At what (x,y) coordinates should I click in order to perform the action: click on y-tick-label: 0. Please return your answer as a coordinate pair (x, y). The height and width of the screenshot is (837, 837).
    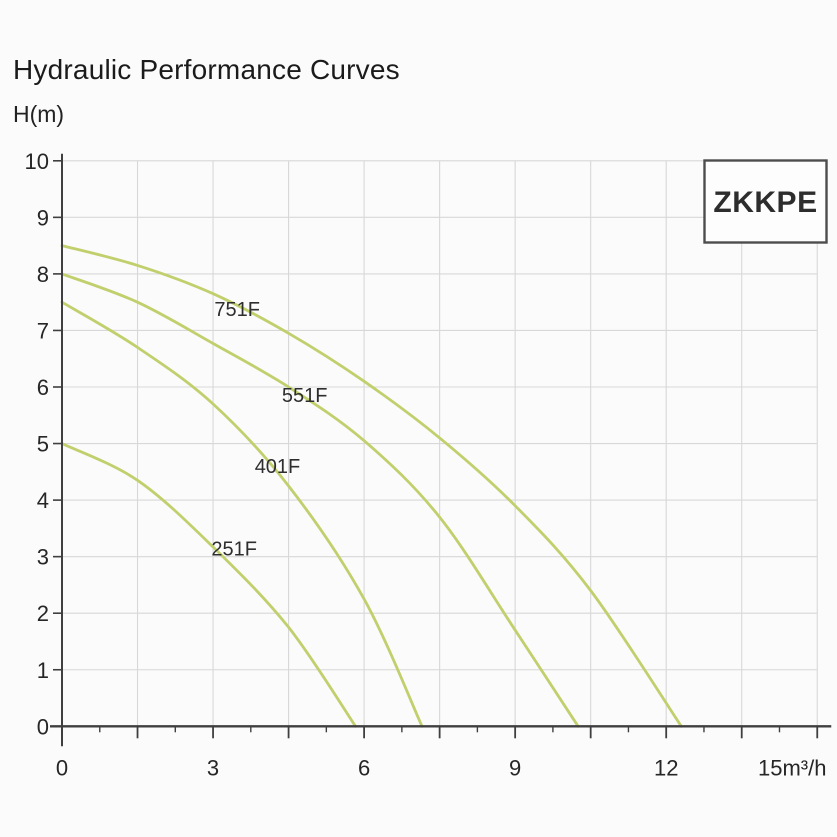
    Looking at the image, I should click on (43, 726).